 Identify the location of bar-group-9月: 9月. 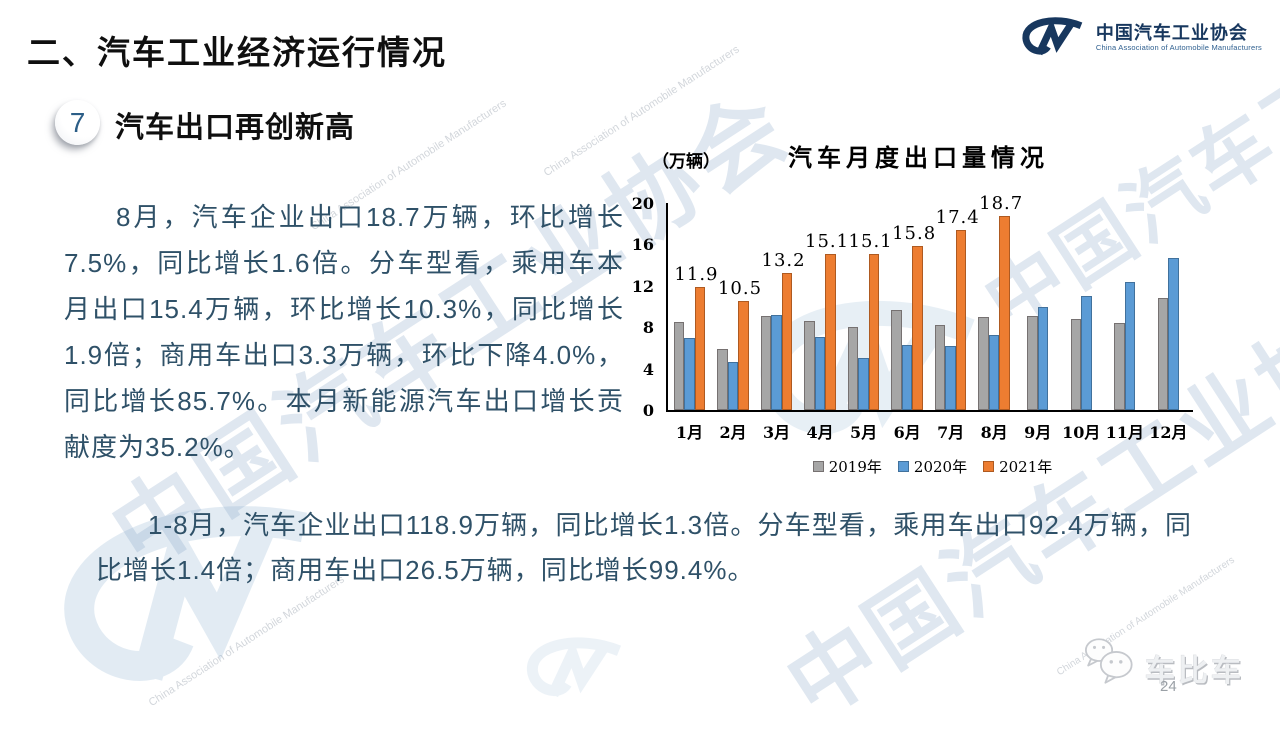
(1037, 322).